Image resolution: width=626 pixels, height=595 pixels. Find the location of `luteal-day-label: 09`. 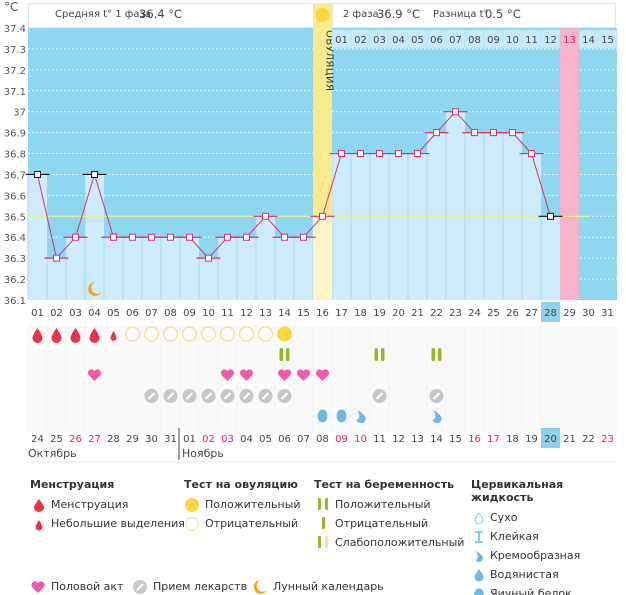

luteal-day-label: 09 is located at coordinates (493, 40).